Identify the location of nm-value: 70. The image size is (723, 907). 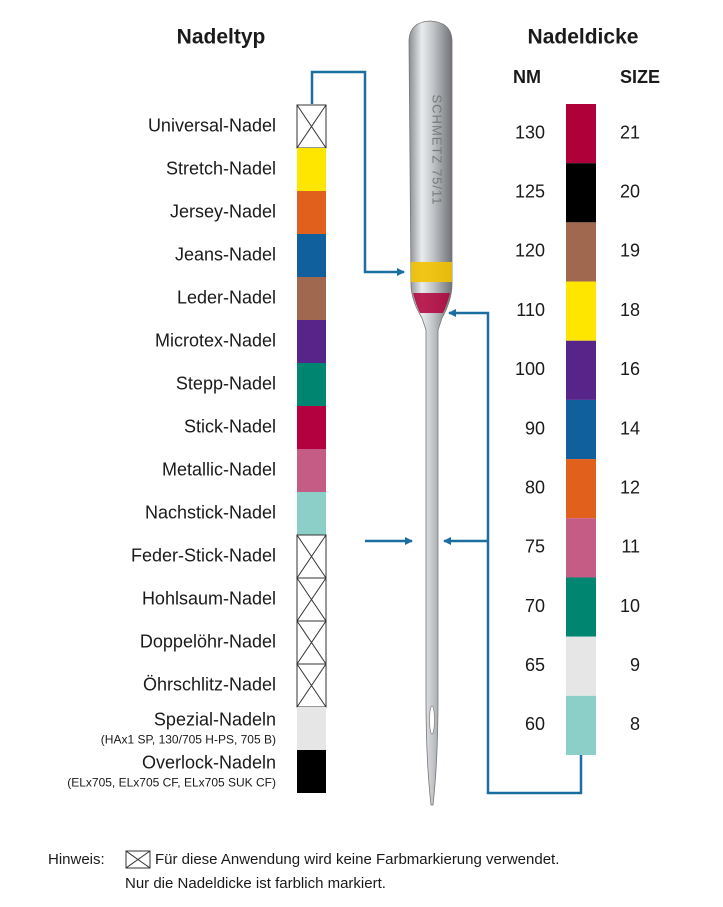
(535, 606).